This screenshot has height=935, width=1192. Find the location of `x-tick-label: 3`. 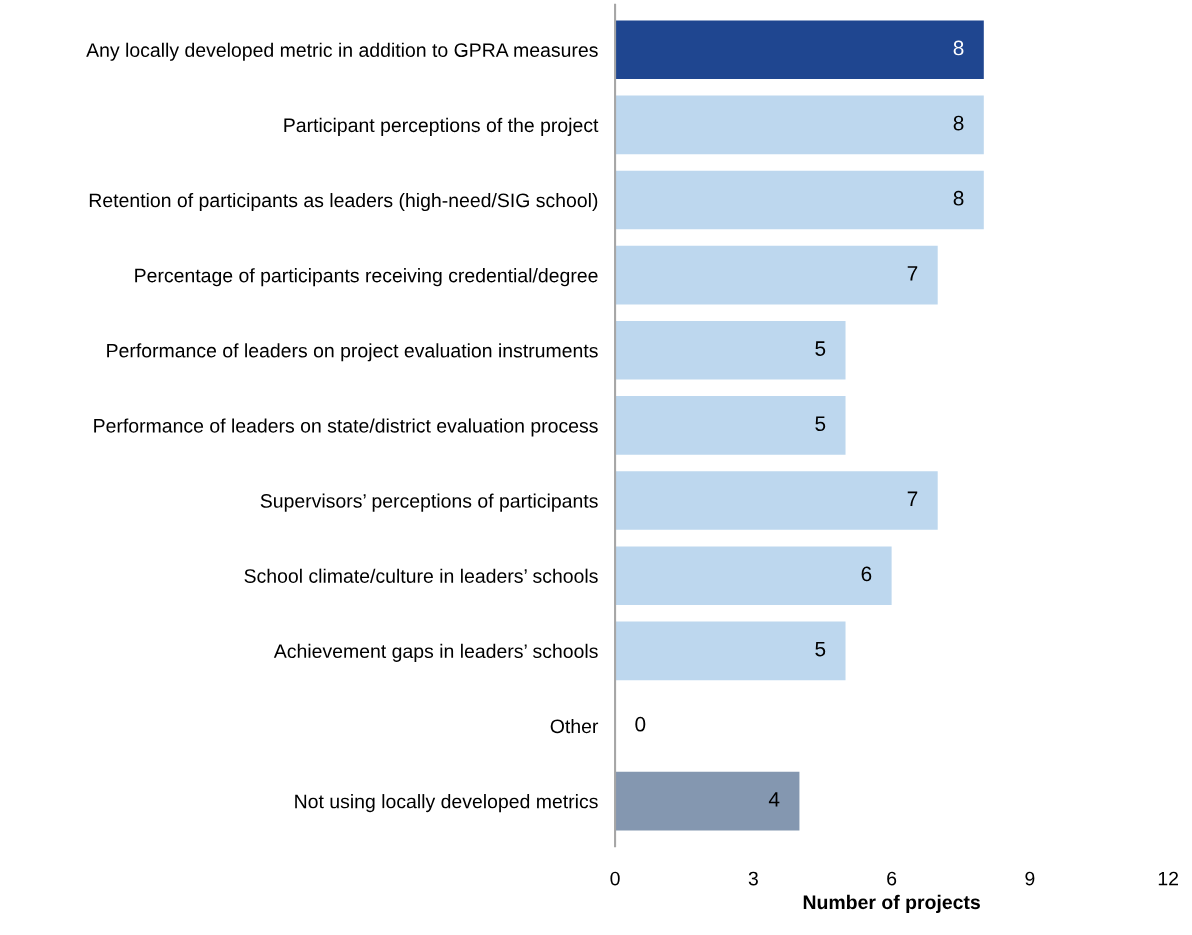

x-tick-label: 3 is located at coordinates (753, 878).